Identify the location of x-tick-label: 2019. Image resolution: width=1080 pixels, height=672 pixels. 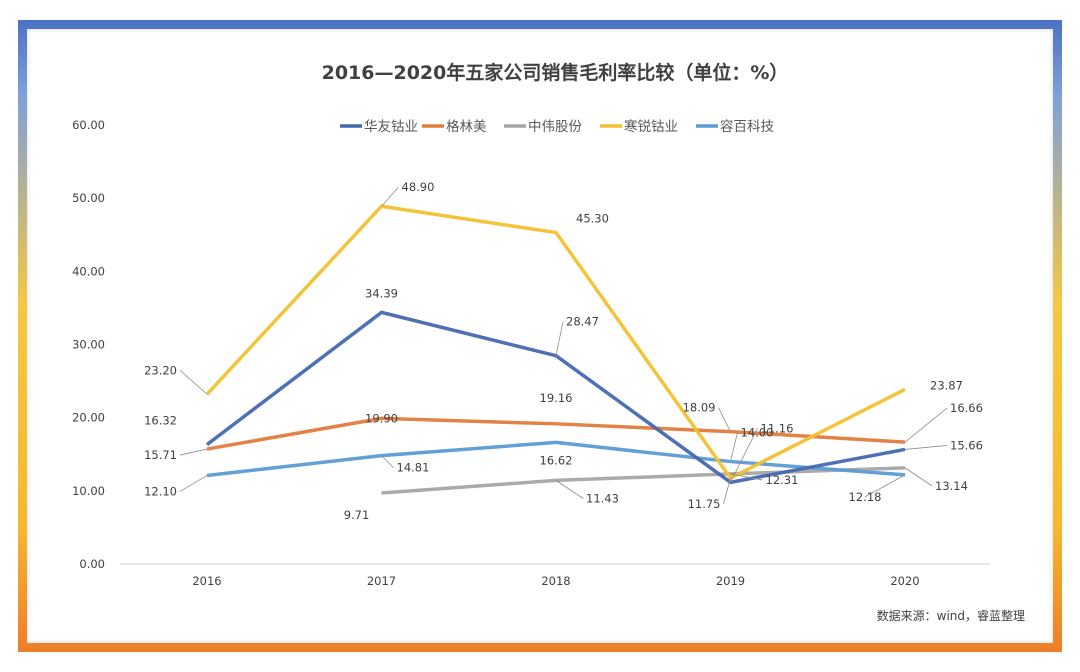
(730, 581).